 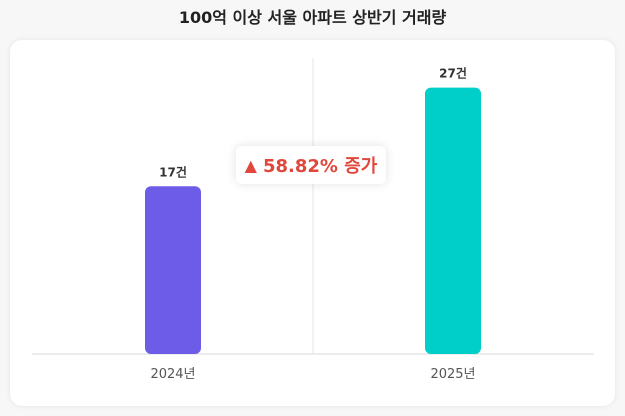 I want to click on x-tick-label-1: 2025년, so click(x=452, y=374).